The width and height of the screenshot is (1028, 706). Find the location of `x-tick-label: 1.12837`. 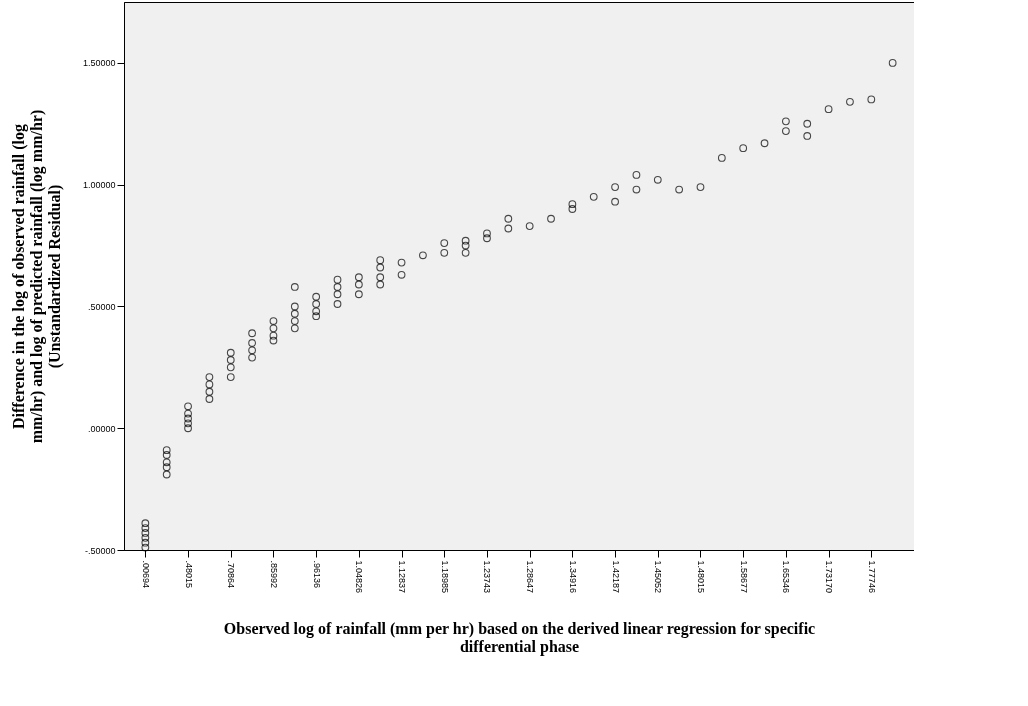

x-tick-label: 1.12837 is located at coordinates (402, 577).